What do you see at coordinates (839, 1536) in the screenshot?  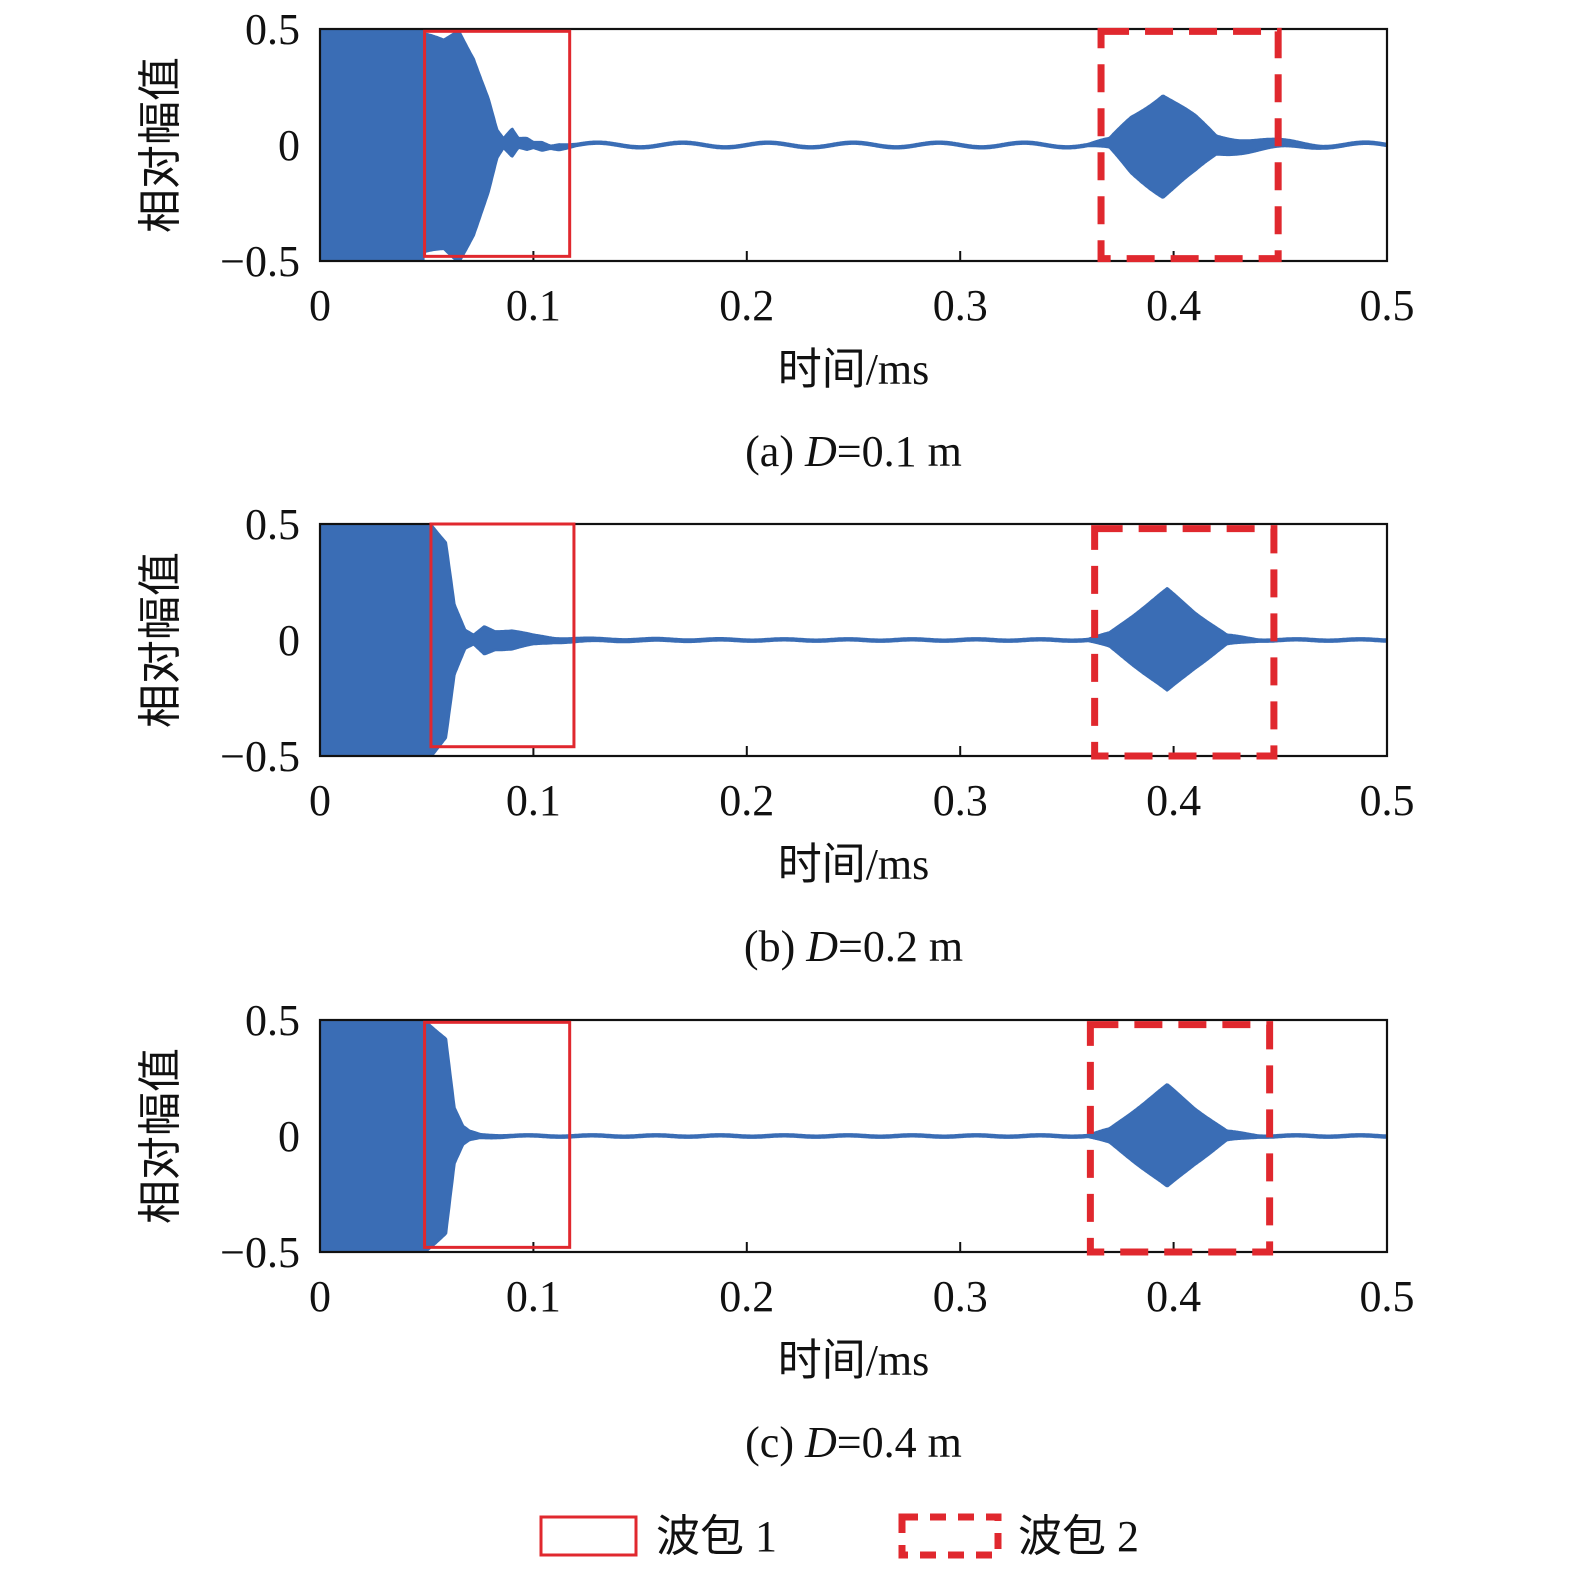 I see `legend: 波包 1 波包 2` at bounding box center [839, 1536].